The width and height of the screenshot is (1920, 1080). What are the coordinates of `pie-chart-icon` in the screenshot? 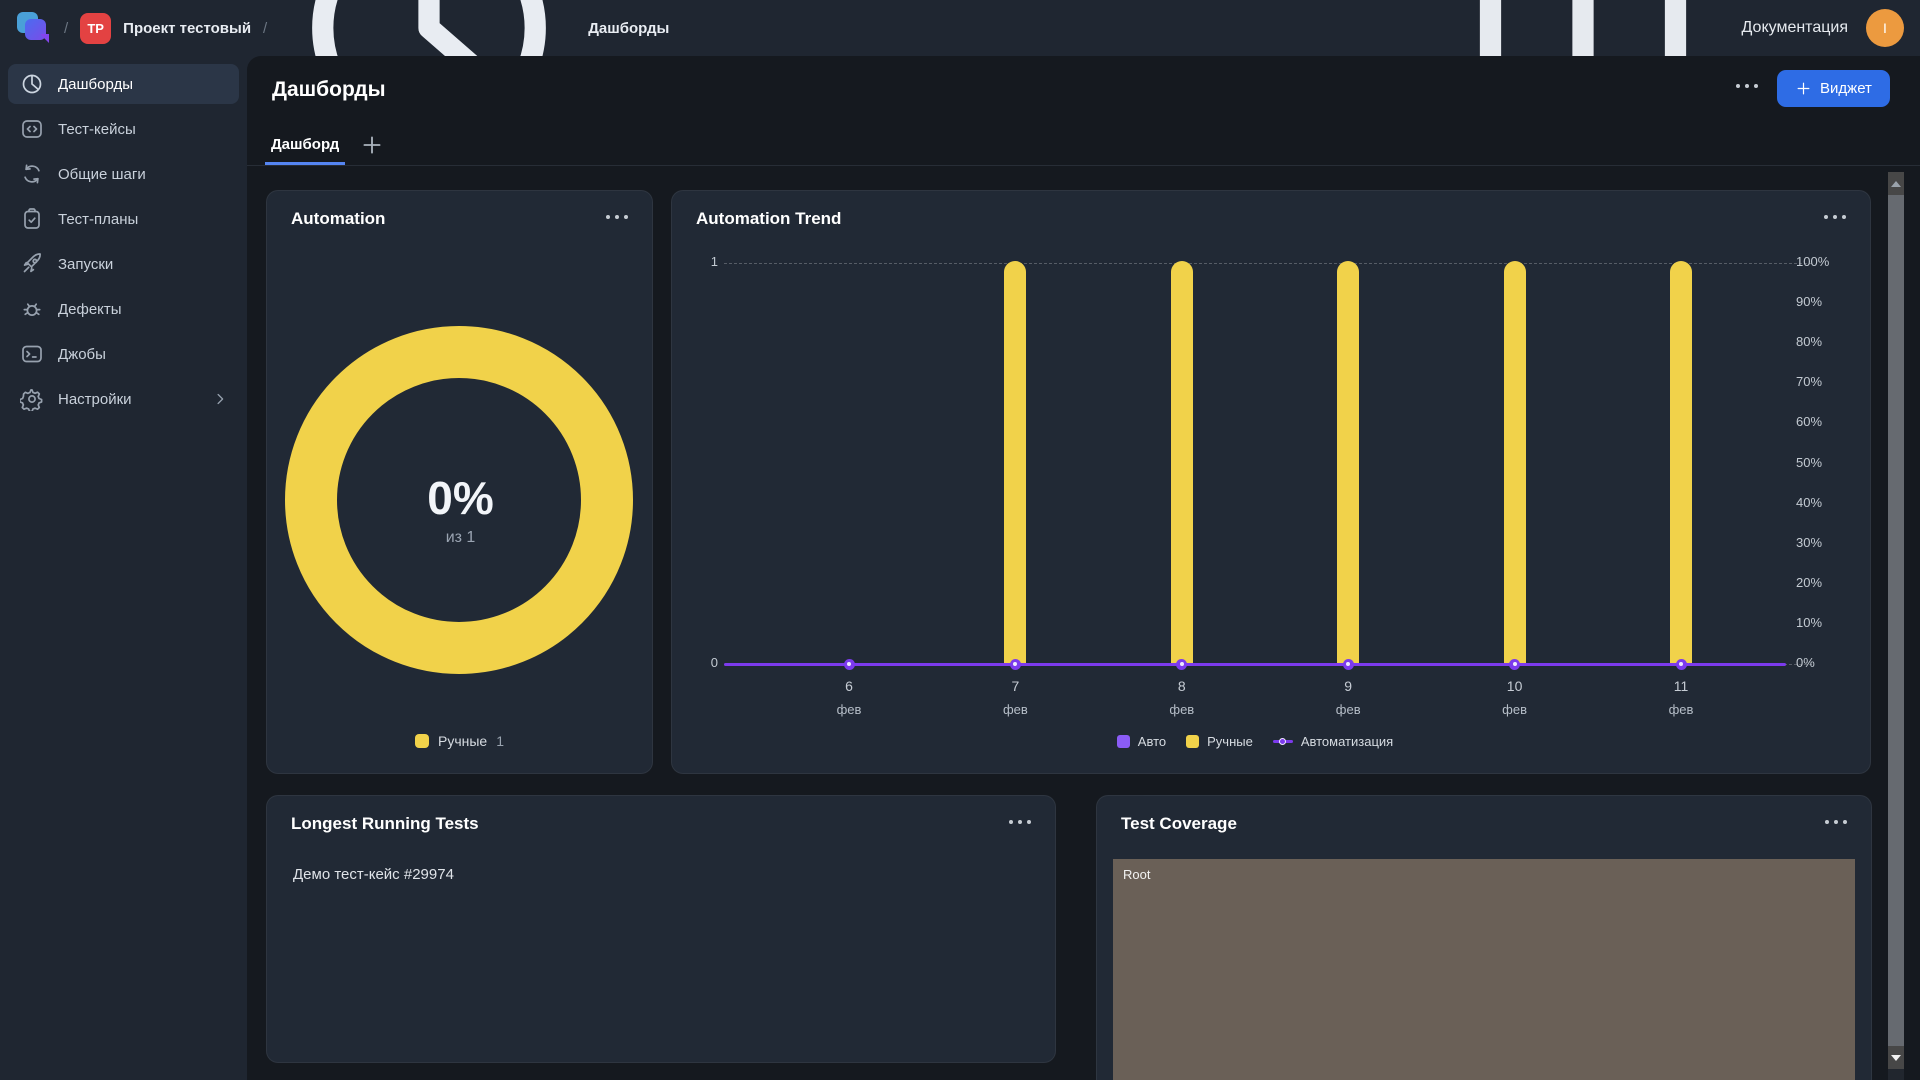 It's located at (32, 84).